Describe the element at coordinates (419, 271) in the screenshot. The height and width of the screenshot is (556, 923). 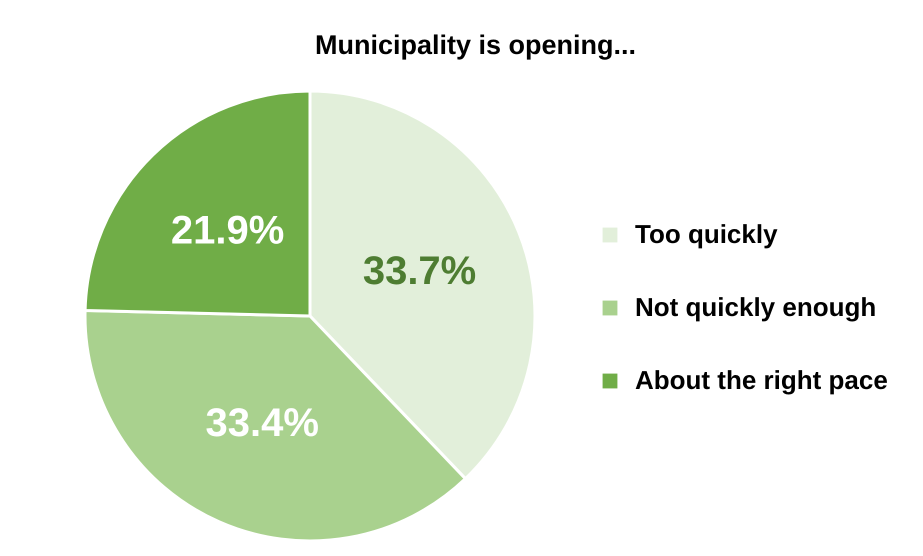
I see `data-label: 33.7%` at that location.